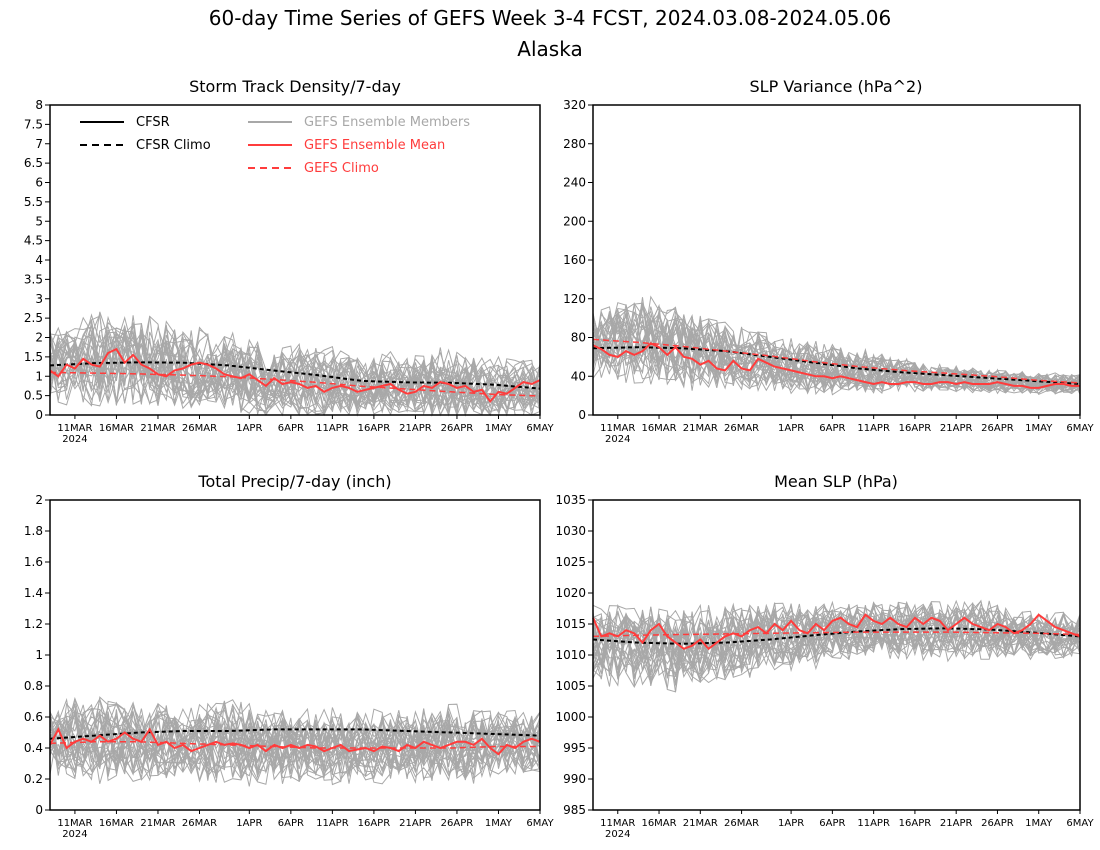 The height and width of the screenshot is (850, 1100). What do you see at coordinates (570, 686) in the screenshot?
I see `y-tick-label: 1005` at bounding box center [570, 686].